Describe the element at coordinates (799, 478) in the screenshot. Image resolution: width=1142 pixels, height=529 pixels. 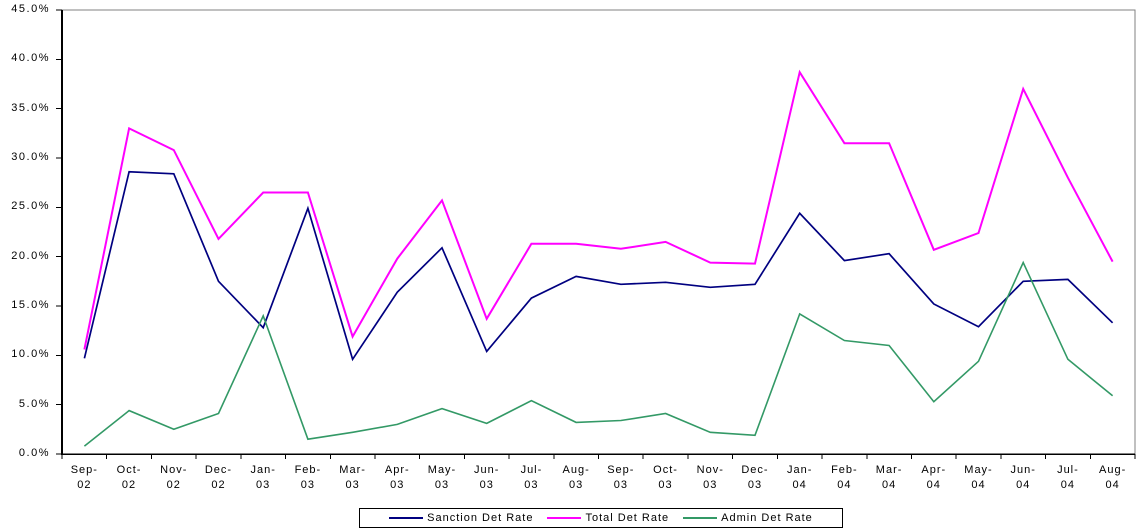
I see `x-axis-category-label: Jan- 04` at that location.